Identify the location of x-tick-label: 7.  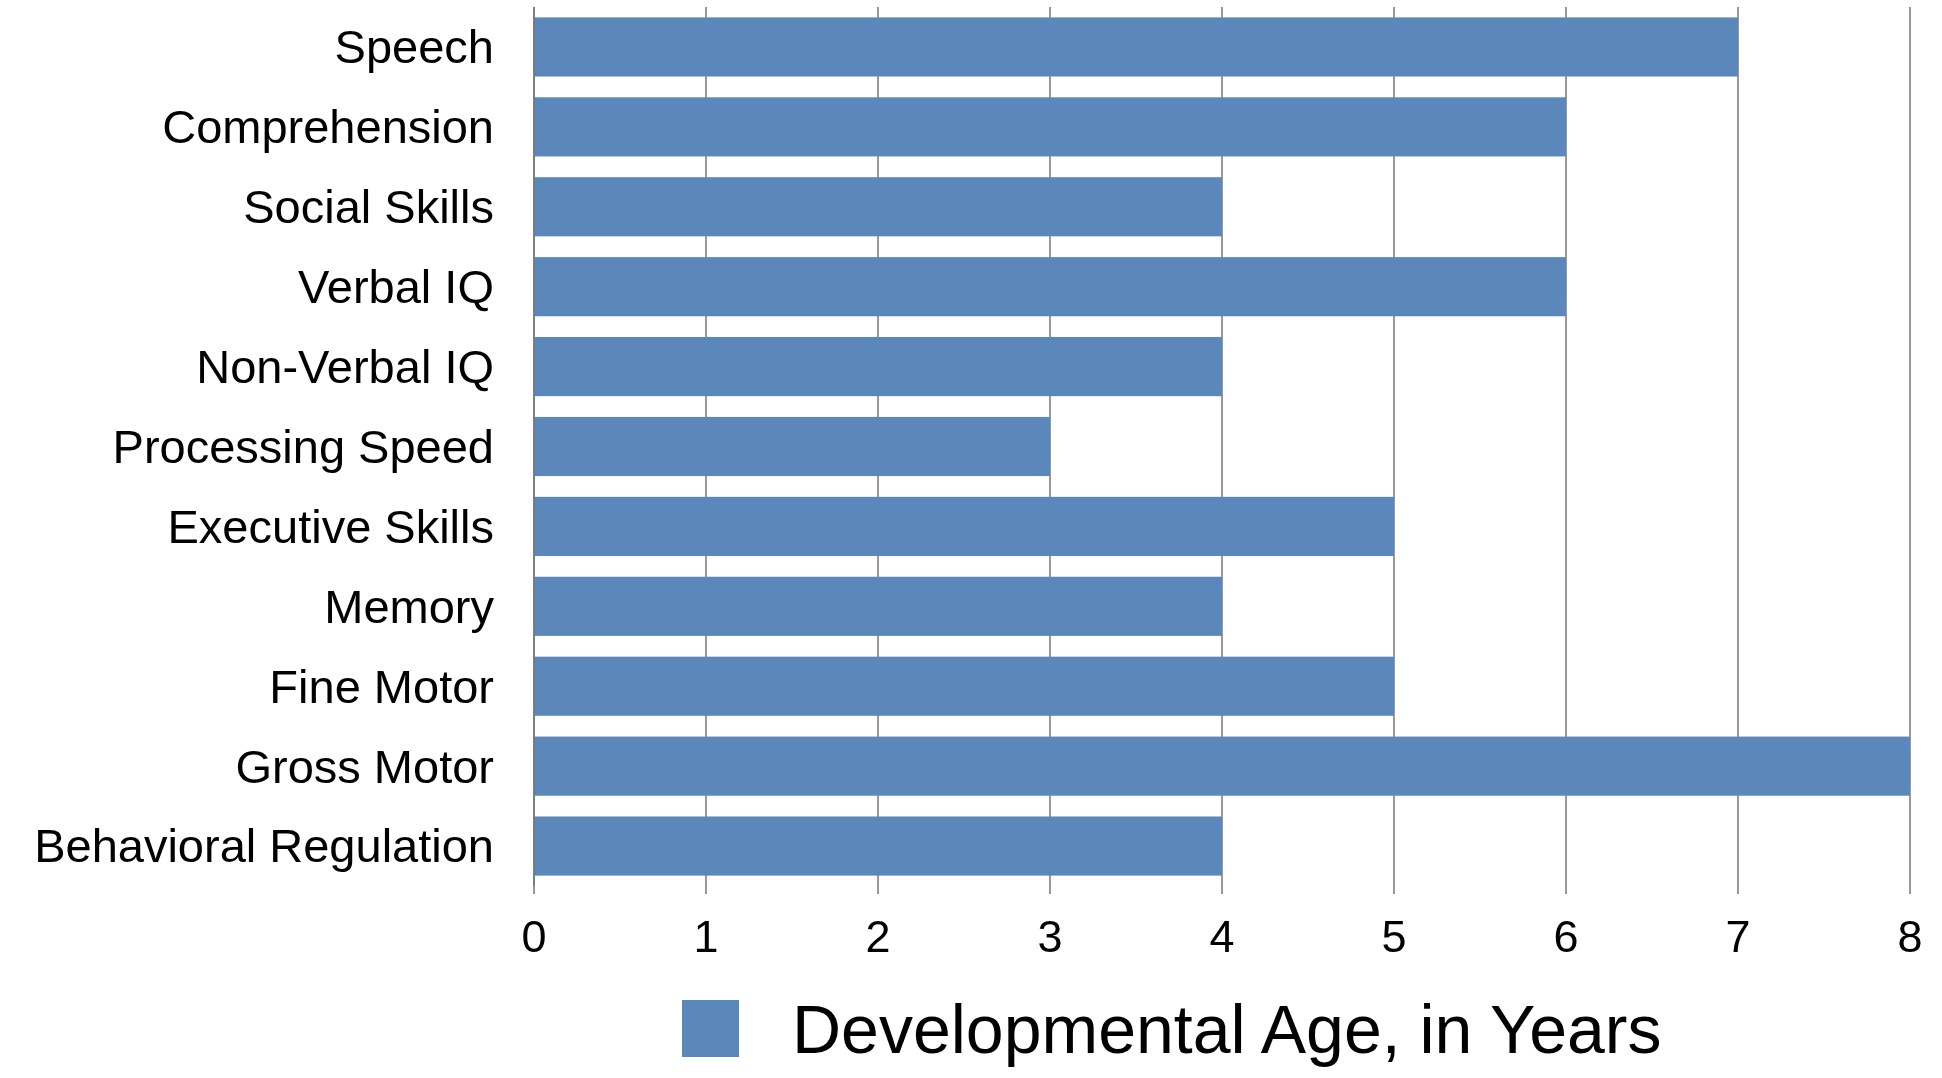
(1738, 936).